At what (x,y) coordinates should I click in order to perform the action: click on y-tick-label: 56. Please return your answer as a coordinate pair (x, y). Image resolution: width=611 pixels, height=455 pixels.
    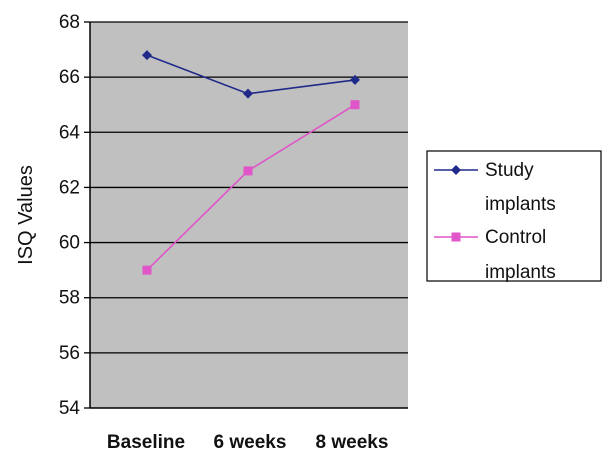
    Looking at the image, I should click on (69, 353).